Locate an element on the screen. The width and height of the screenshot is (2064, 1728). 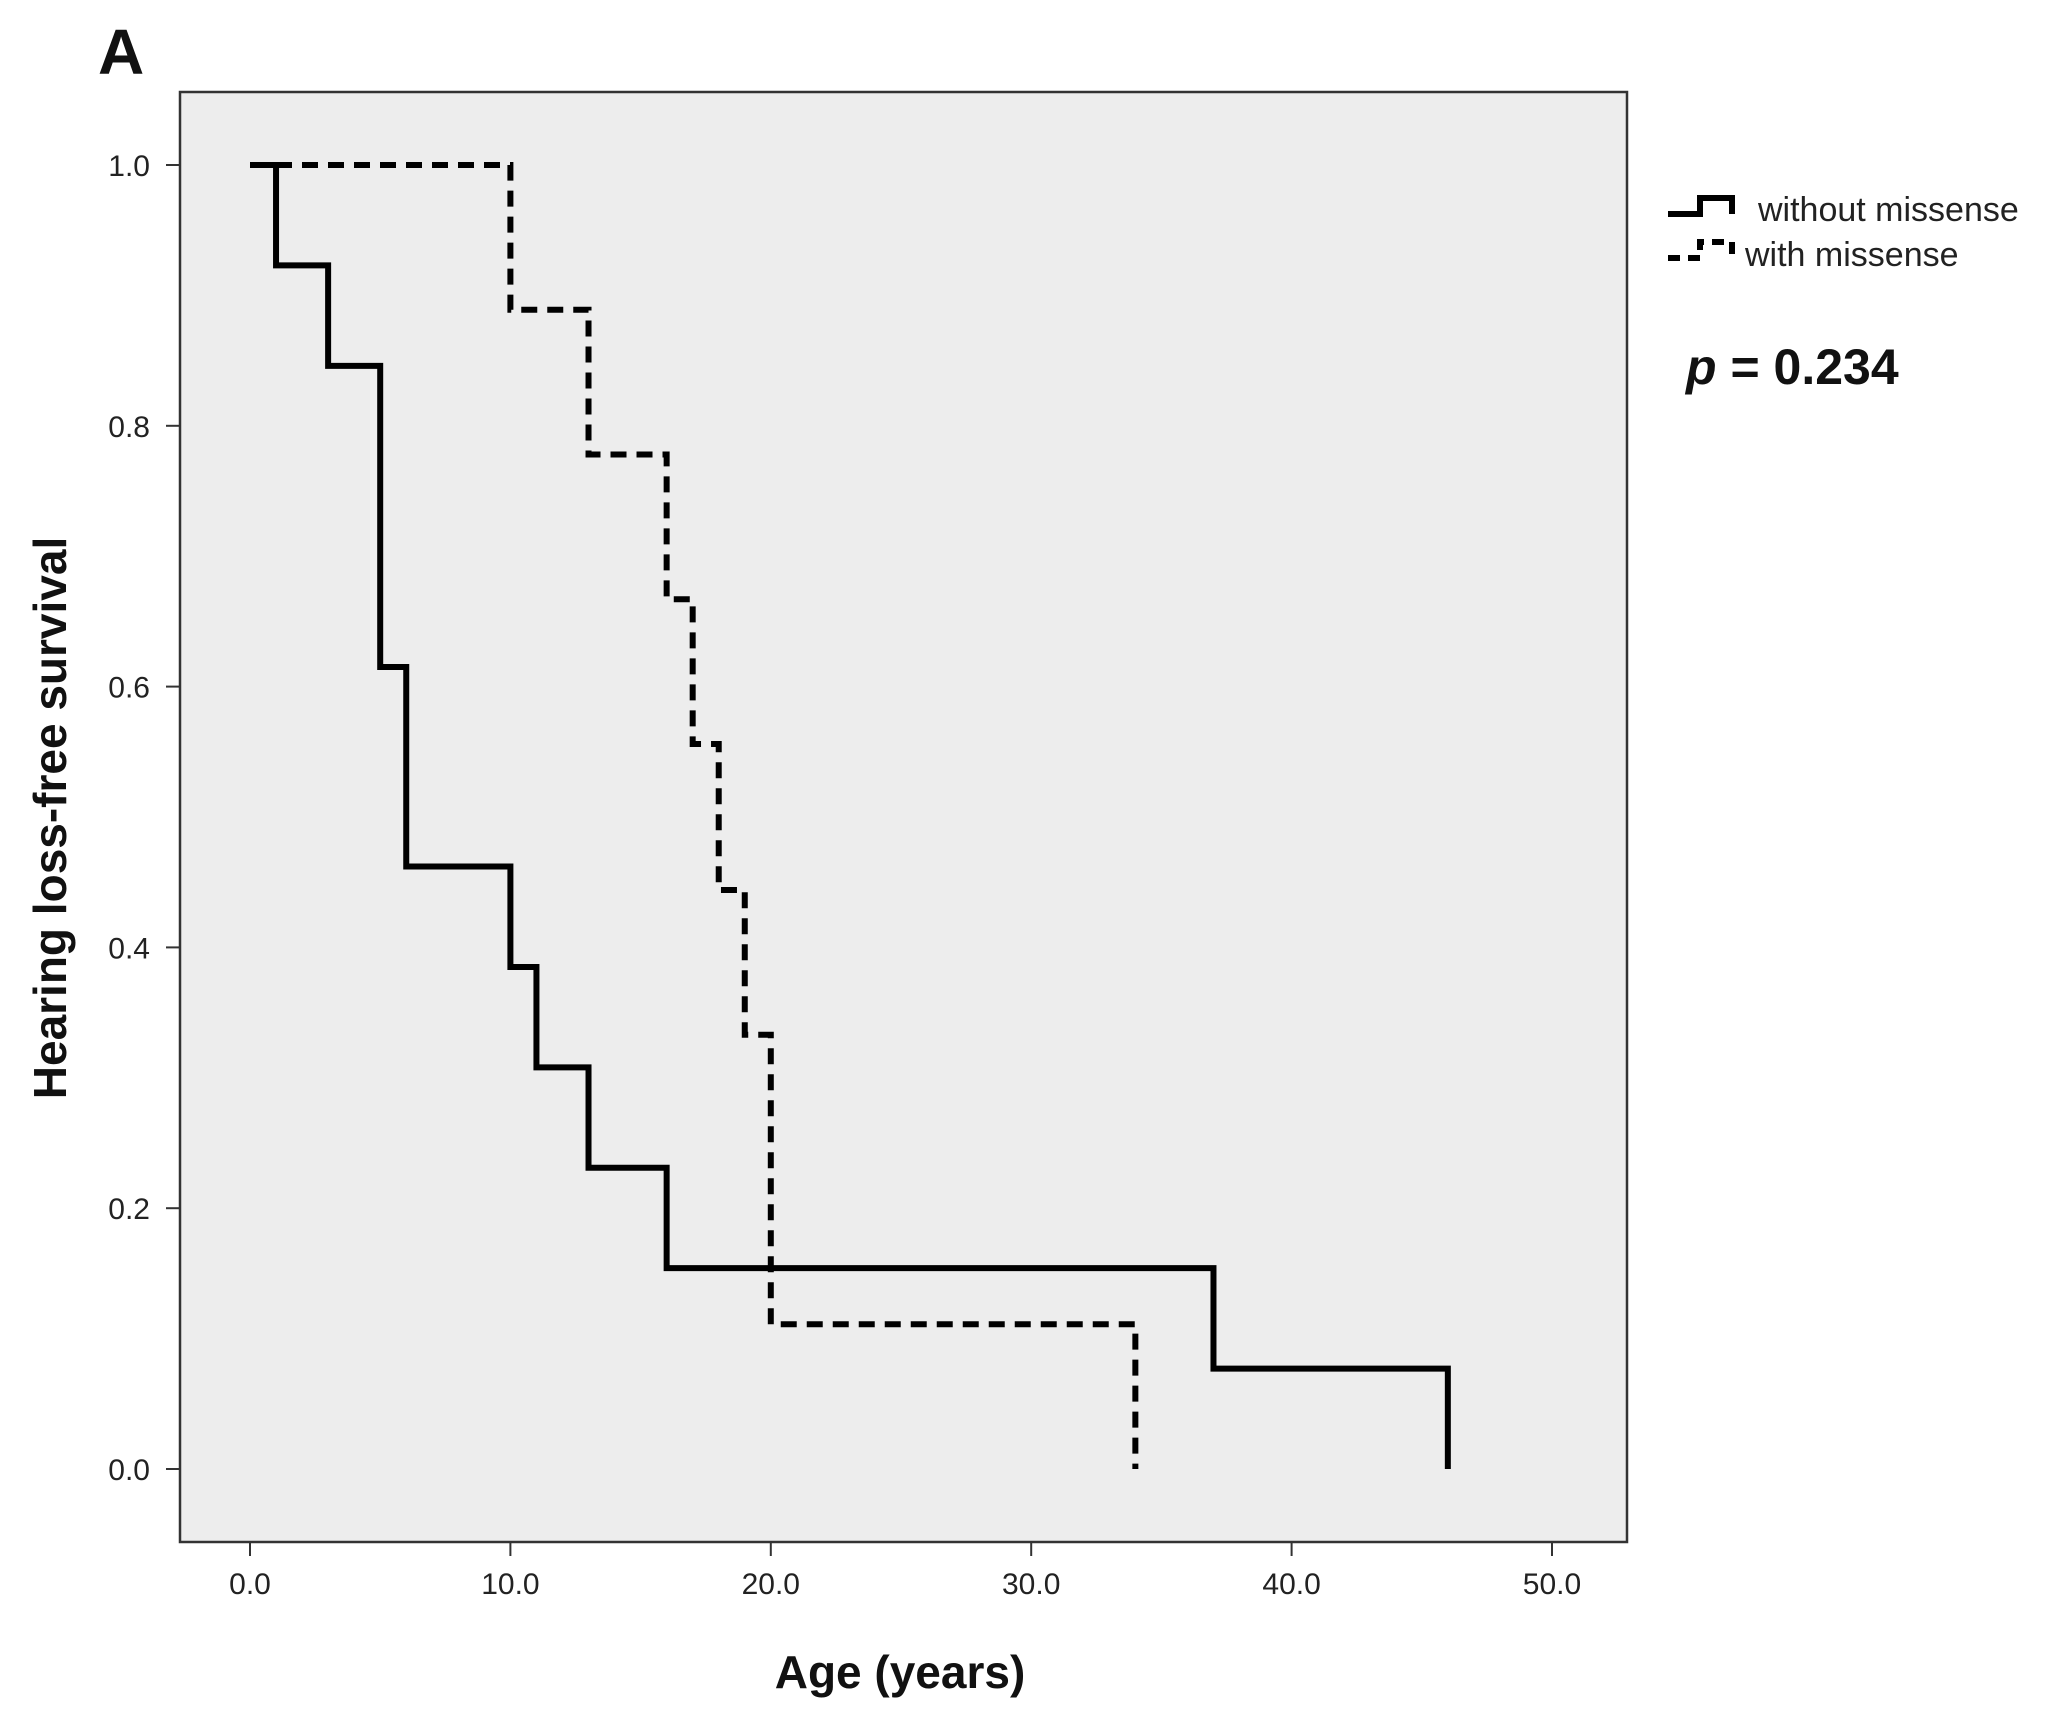
legend-swatch-without-missense is located at coordinates (1701, 206).